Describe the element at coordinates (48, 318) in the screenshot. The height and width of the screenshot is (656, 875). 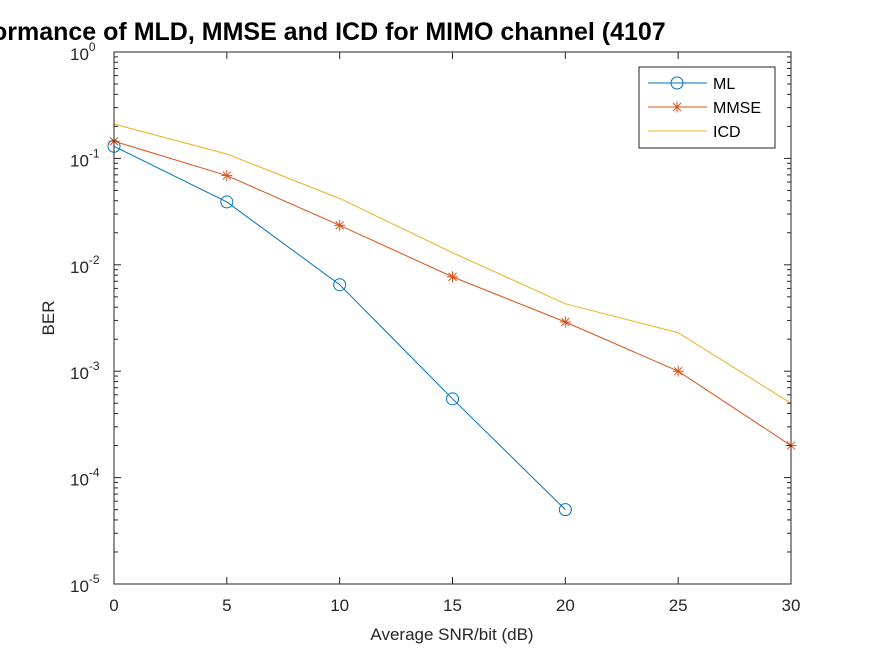
I see `y-axis-label: BER` at that location.